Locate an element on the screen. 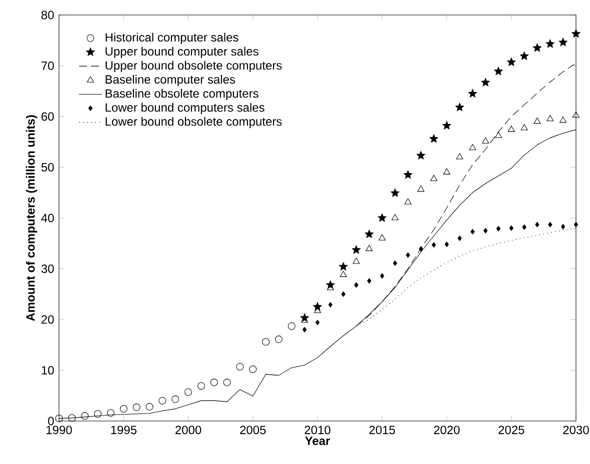 The image size is (590, 464). legend-label: Baseline obsolete computers is located at coordinates (182, 94).